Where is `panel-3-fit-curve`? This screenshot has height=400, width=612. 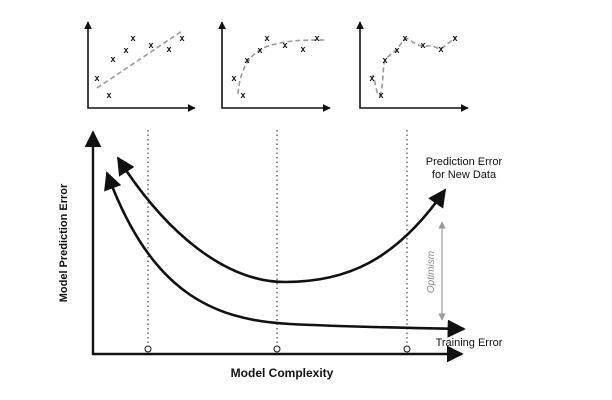
panel-3-fit-curve is located at coordinates (414, 66).